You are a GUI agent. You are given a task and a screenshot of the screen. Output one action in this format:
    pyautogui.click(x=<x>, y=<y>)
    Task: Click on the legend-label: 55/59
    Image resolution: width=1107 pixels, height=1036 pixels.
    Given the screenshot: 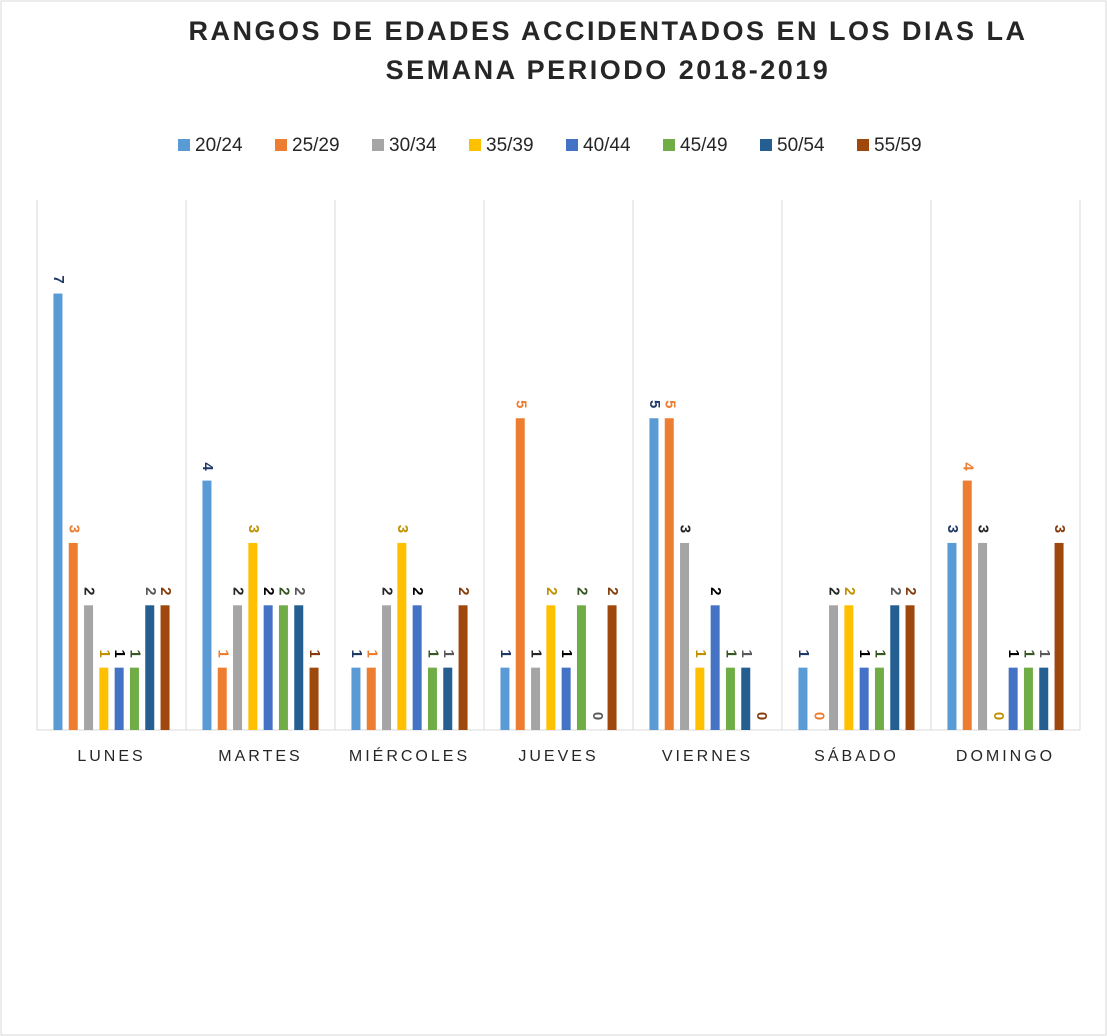 What is the action you would take?
    pyautogui.click(x=898, y=145)
    